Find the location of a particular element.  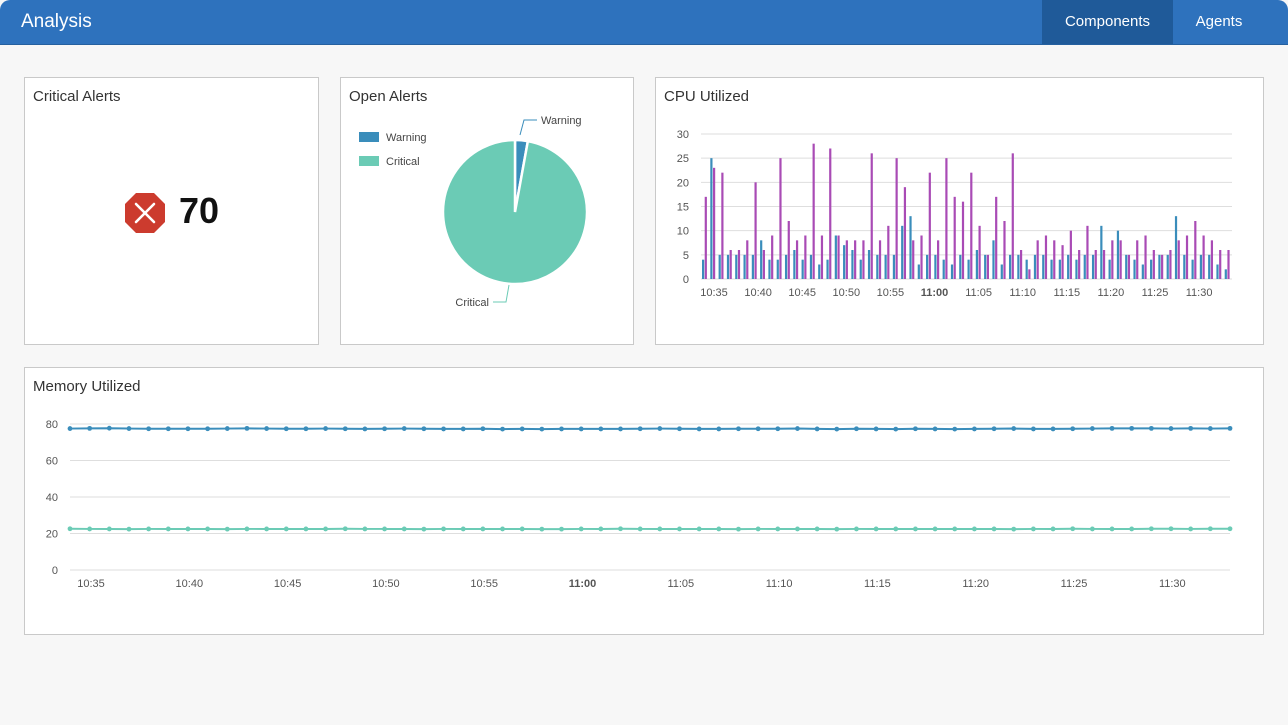

callout-line-critical is located at coordinates (501, 293).